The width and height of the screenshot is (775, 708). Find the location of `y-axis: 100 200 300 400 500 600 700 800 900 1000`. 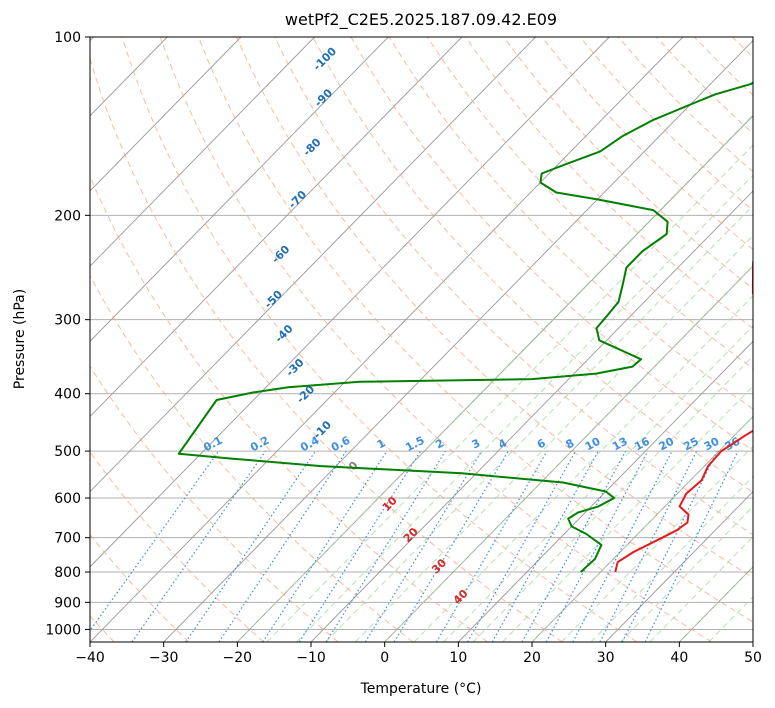

y-axis: 100 200 300 400 500 600 700 800 900 1000 is located at coordinates (67, 334).